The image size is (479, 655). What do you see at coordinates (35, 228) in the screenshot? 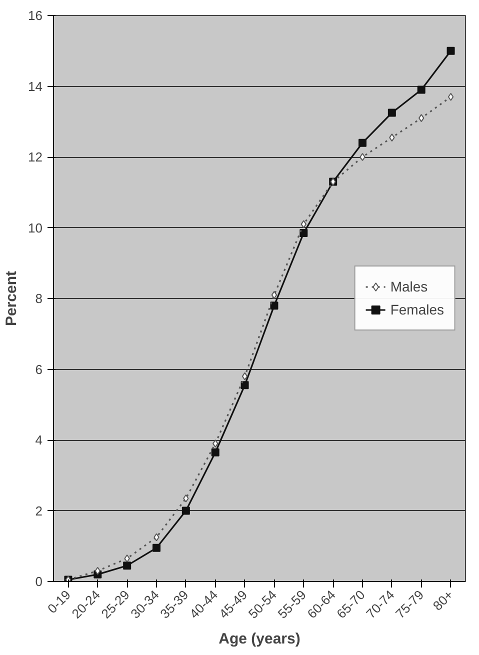
I see `y-tick-label: 10` at bounding box center [35, 228].